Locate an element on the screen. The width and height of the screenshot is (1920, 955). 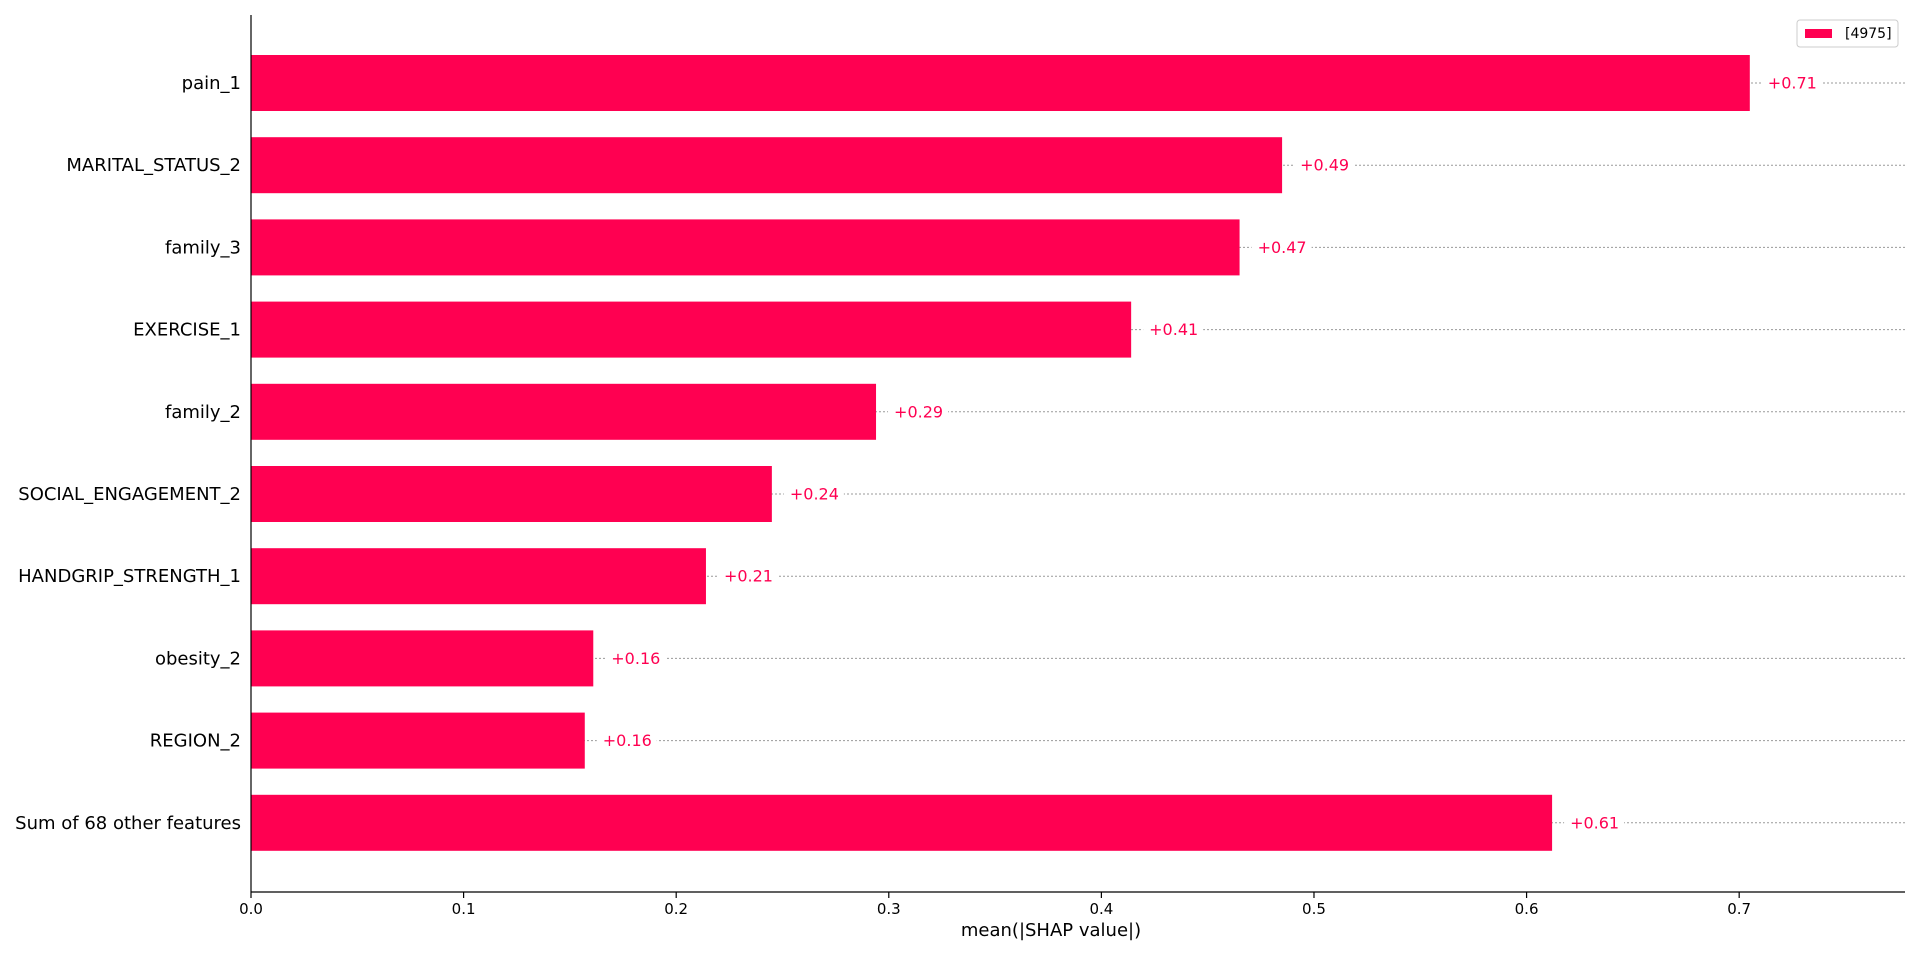
x-tick-label: 0.7 is located at coordinates (1739, 909).